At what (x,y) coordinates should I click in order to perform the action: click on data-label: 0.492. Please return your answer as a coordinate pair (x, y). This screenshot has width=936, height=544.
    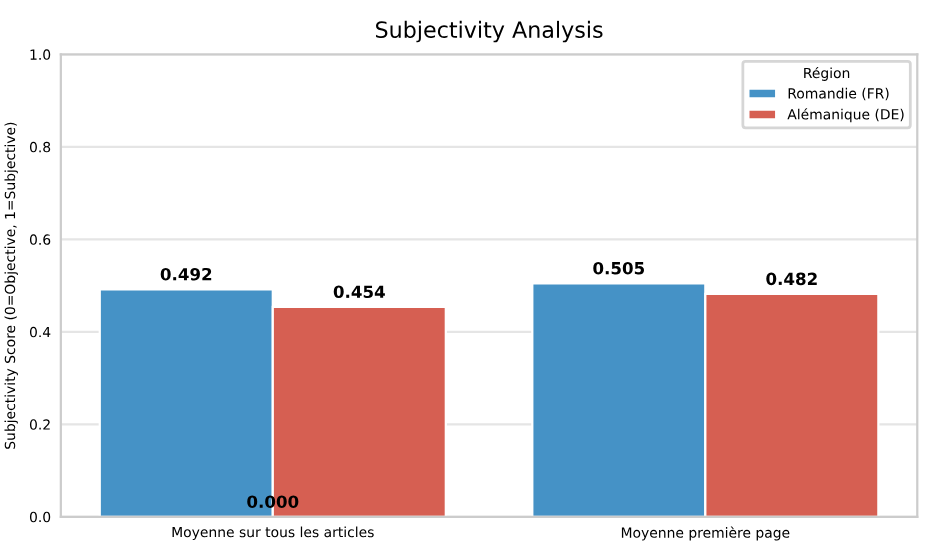
    Looking at the image, I should click on (186, 274).